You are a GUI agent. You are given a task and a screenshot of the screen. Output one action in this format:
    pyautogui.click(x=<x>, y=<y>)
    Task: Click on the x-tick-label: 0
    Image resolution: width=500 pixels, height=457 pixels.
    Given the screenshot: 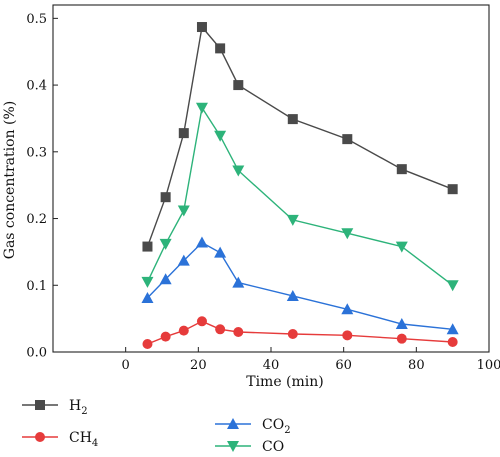 What is the action you would take?
    pyautogui.click(x=126, y=365)
    